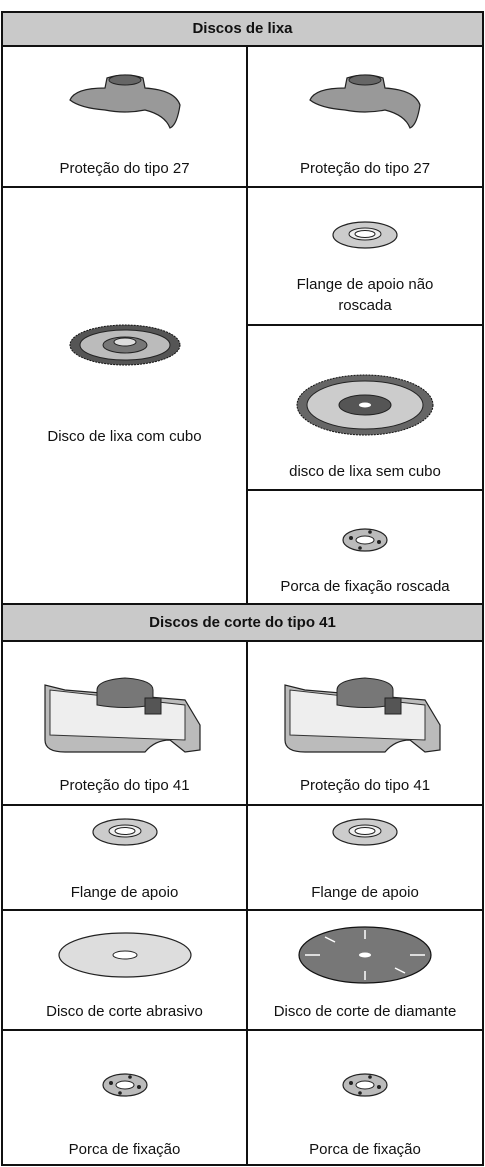 This screenshot has height=1167, width=485. Describe the element at coordinates (365, 1011) in the screenshot. I see `cell-label: Disco de corte de diamante` at that location.